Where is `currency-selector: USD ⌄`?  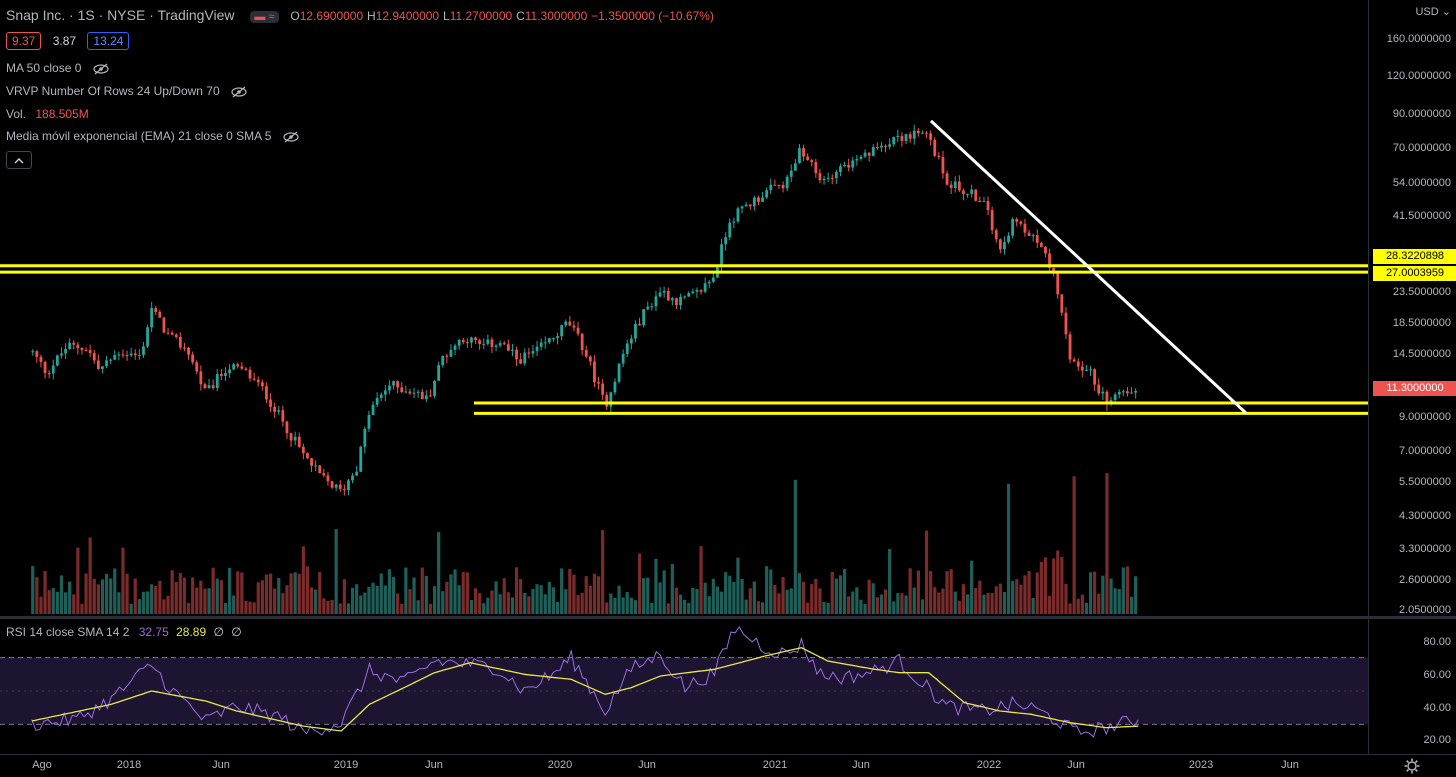 currency-selector: USD ⌄ is located at coordinates (1433, 12).